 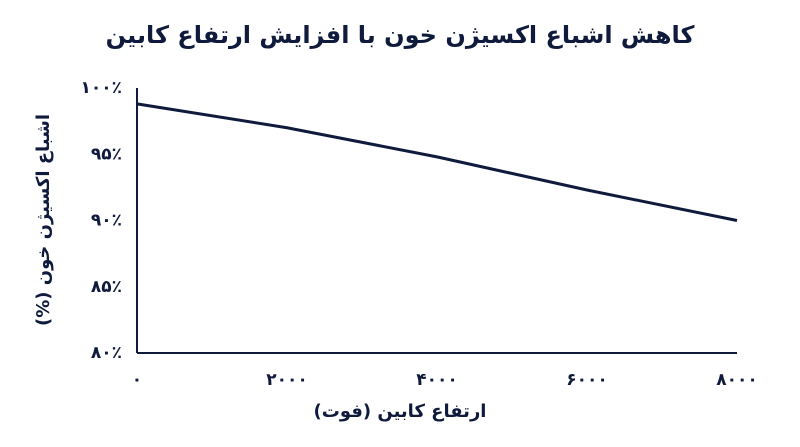 I want to click on x-tick-label: ۸۰۰۰, so click(x=737, y=380).